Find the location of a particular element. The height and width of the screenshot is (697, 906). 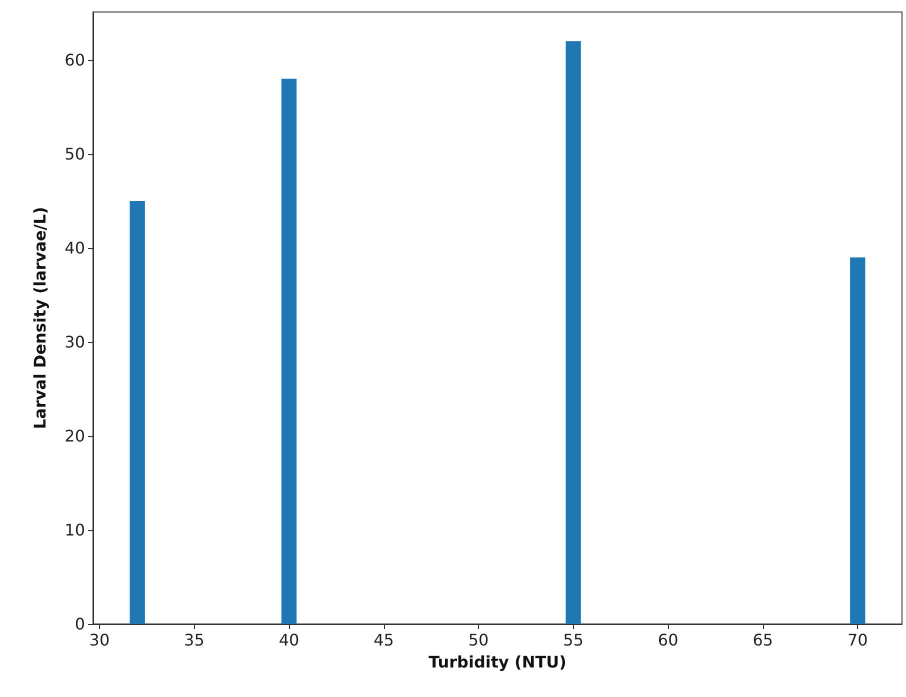

x-tick-label: 35 is located at coordinates (194, 640).